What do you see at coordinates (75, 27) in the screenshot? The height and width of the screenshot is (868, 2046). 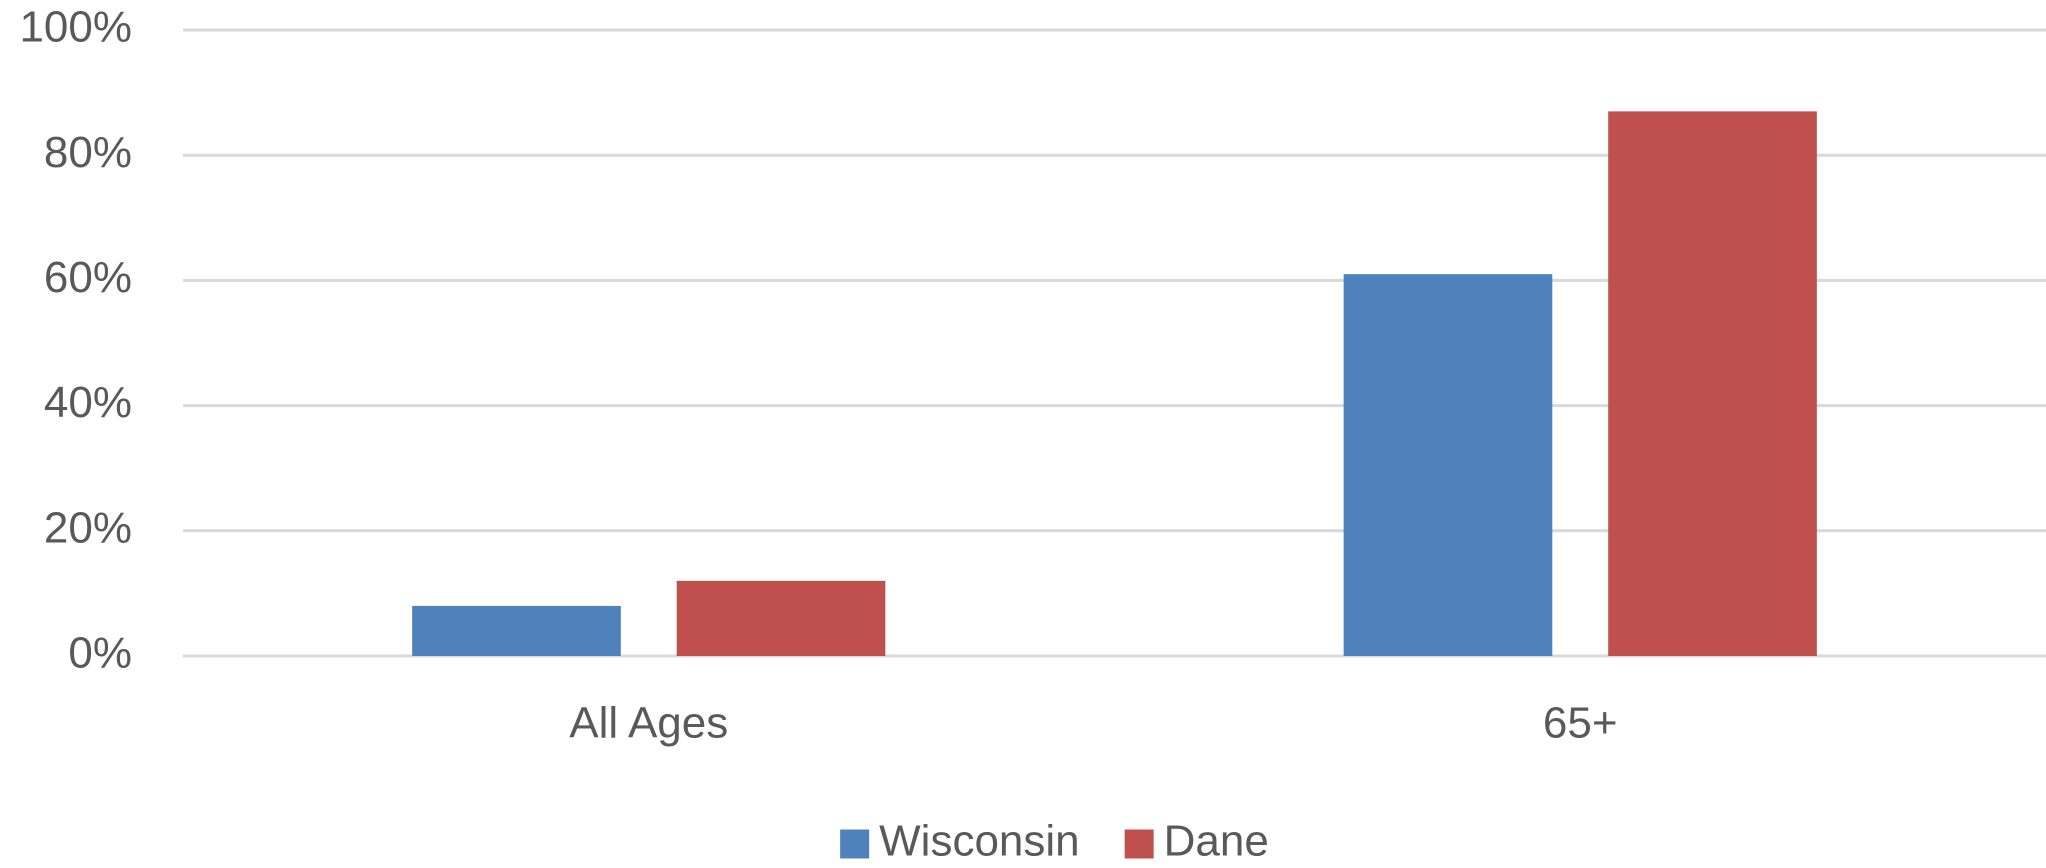 I see `y-tick-label: 100%` at bounding box center [75, 27].